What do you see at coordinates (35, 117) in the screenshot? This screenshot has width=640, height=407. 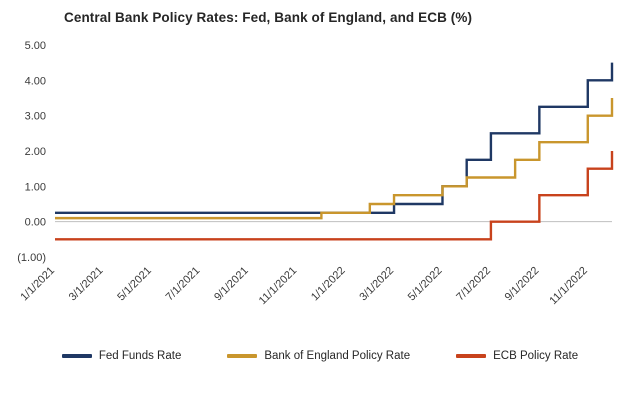 I see `y-axis-tick-label: 3.00` at bounding box center [35, 117].